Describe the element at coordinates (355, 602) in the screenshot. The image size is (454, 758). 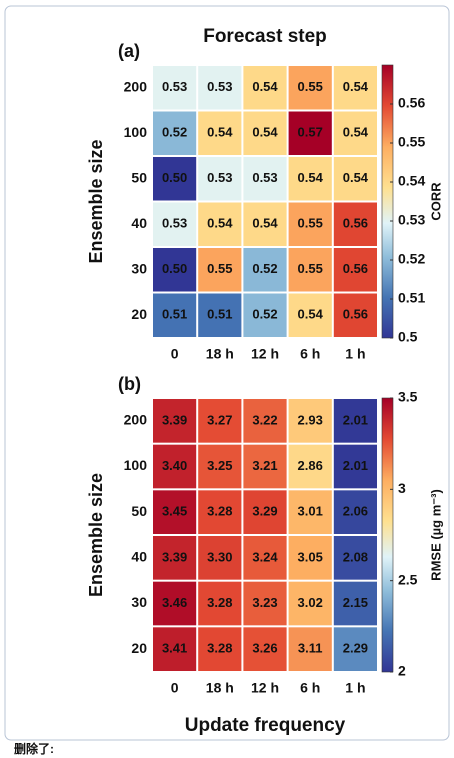
I see `cell-label: 2.15` at that location.